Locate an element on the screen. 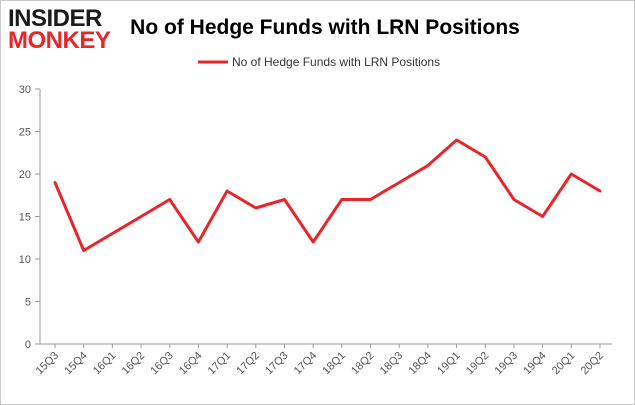  y-tick-label: 0 is located at coordinates (28, 345).